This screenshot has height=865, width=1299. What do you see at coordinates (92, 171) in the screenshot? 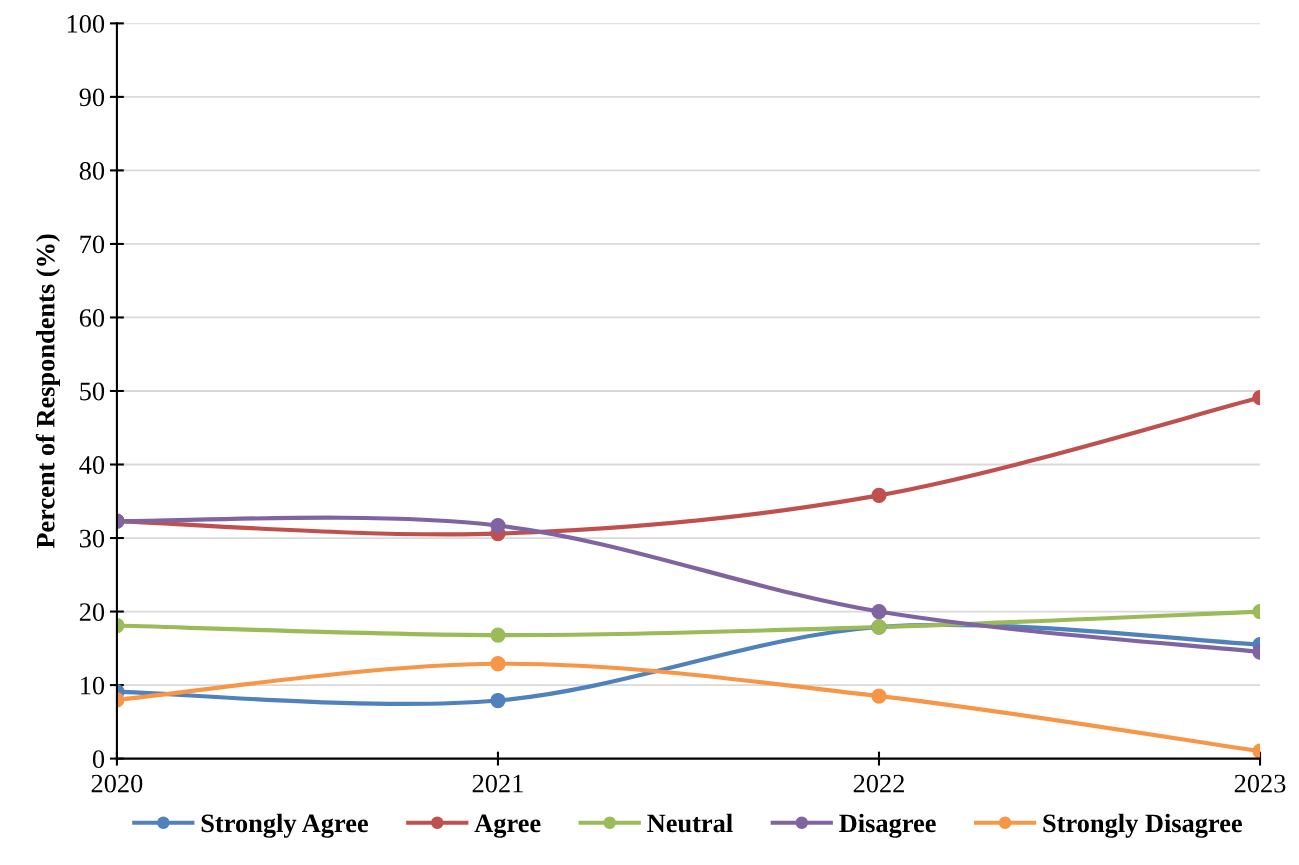
I see `y-tick-label: 80` at bounding box center [92, 171].